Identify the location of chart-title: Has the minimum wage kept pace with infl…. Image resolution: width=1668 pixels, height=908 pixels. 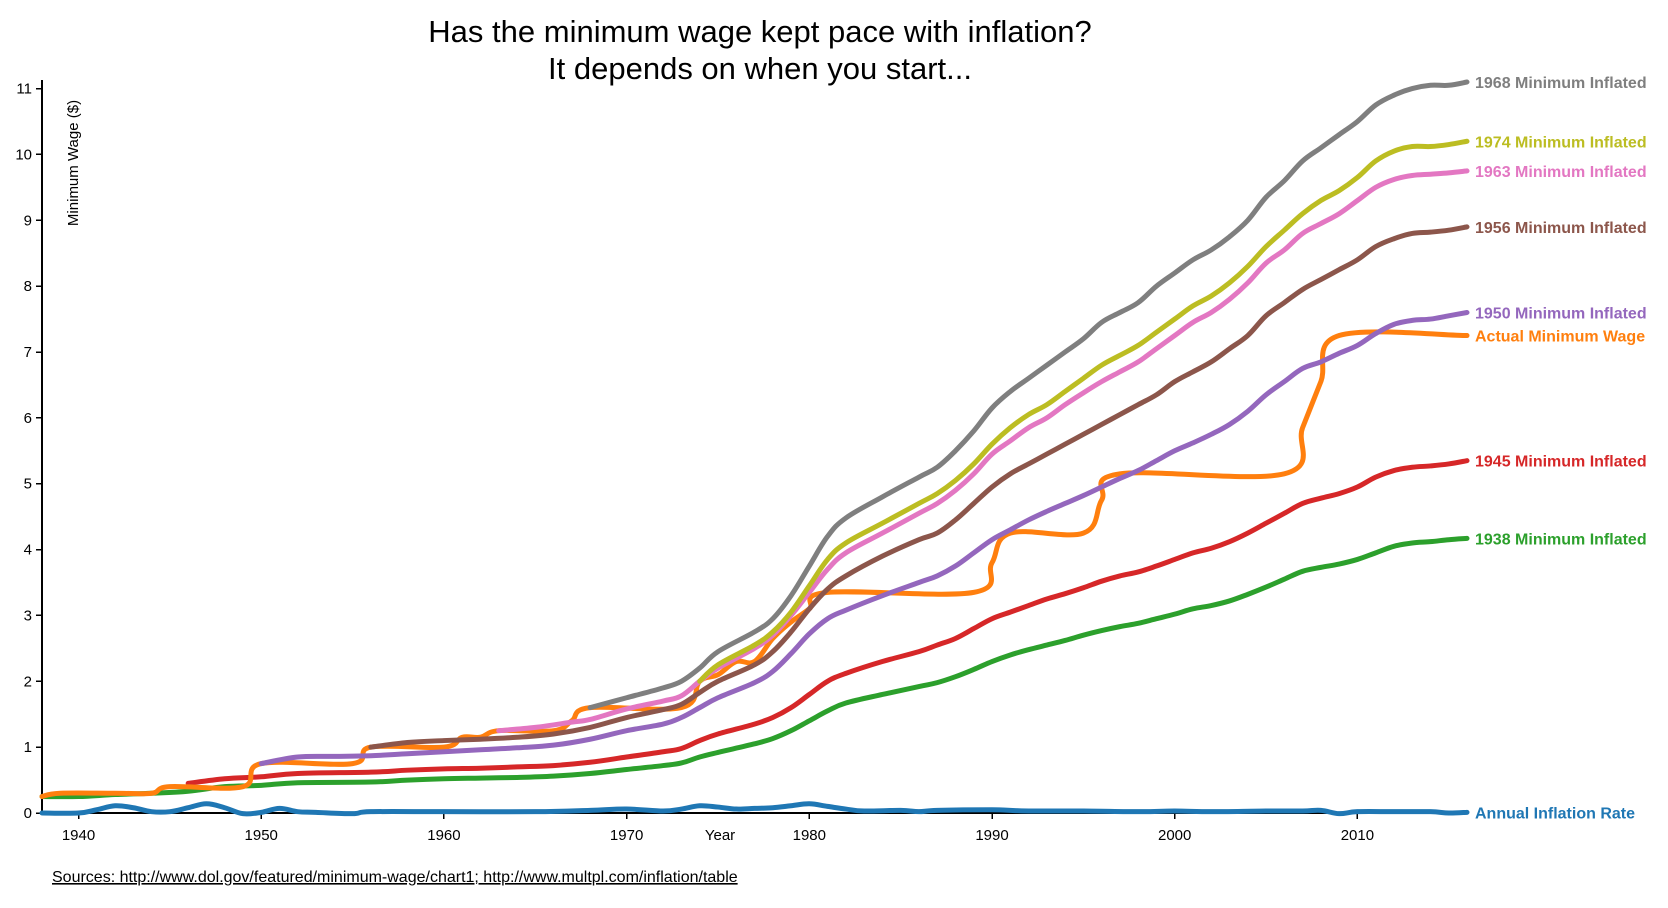
(759, 31).